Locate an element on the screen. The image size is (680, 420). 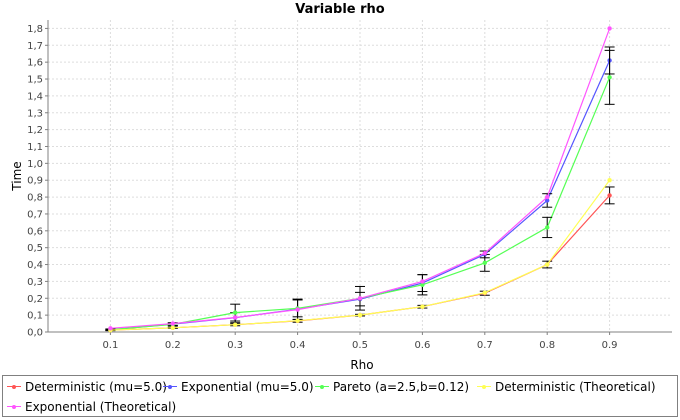
legend-label: Exponential (mu=5.0) is located at coordinates (247, 387).